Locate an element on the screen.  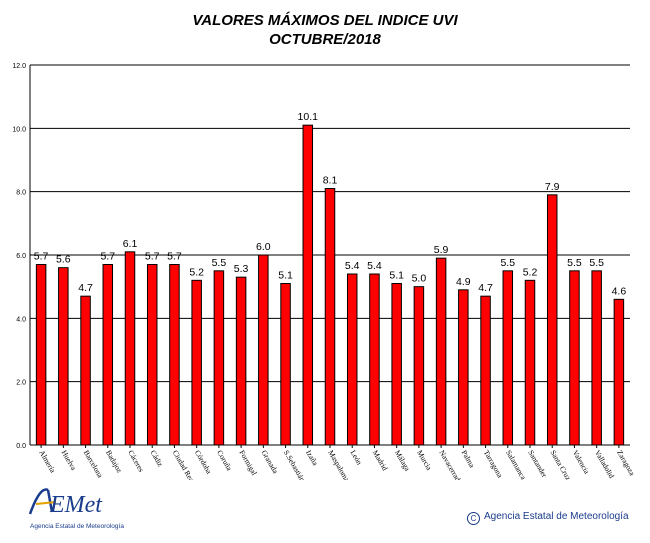
data-label: 7.9 is located at coordinates (552, 187).